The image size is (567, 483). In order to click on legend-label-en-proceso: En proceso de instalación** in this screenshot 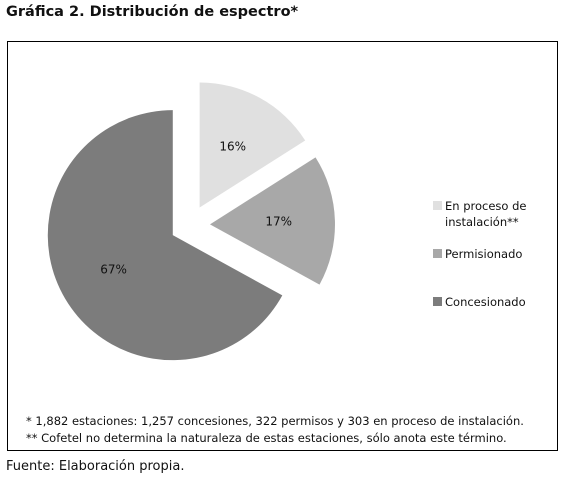, I will do `click(486, 214)`.